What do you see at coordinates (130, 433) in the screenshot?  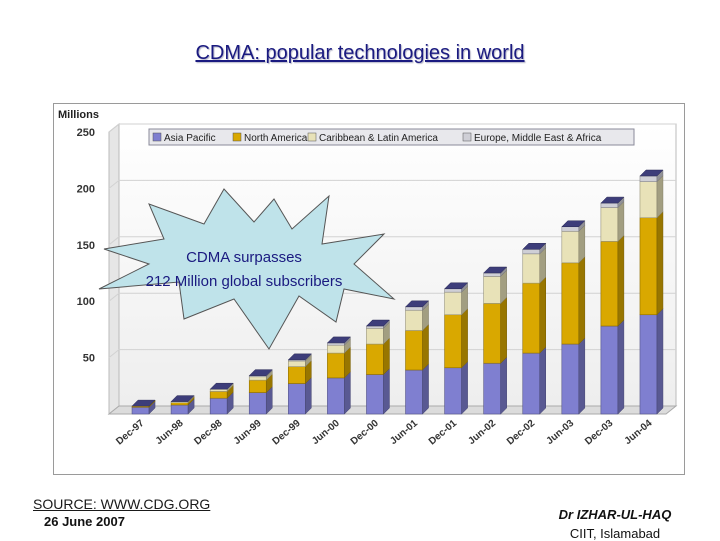 I see `x-tick-label: Dec-97` at bounding box center [130, 433].